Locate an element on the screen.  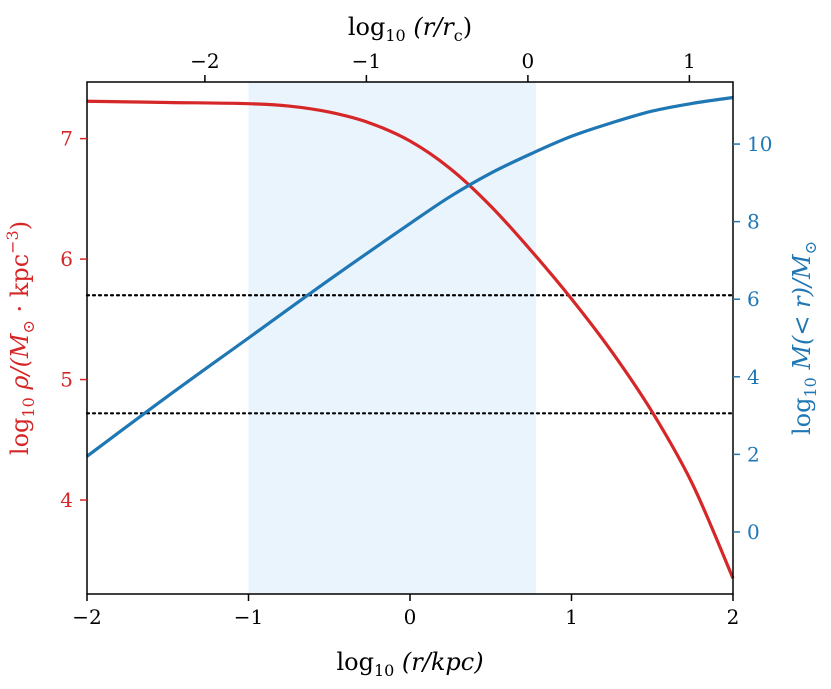
right-tick-label: 0 is located at coordinates (753, 532).